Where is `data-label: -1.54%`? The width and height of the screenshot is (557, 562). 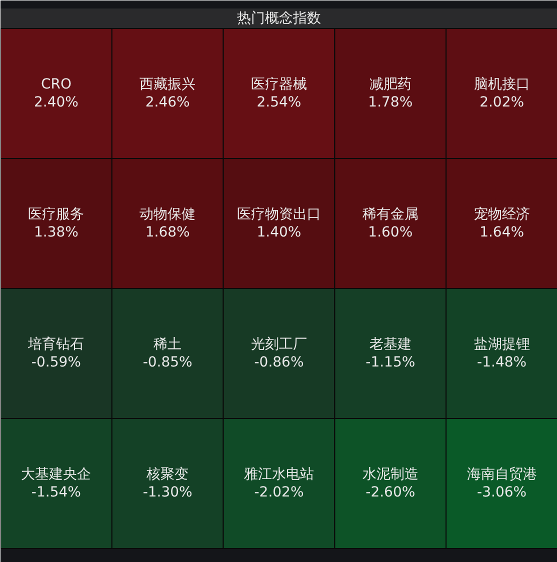 data-label: -1.54% is located at coordinates (56, 492).